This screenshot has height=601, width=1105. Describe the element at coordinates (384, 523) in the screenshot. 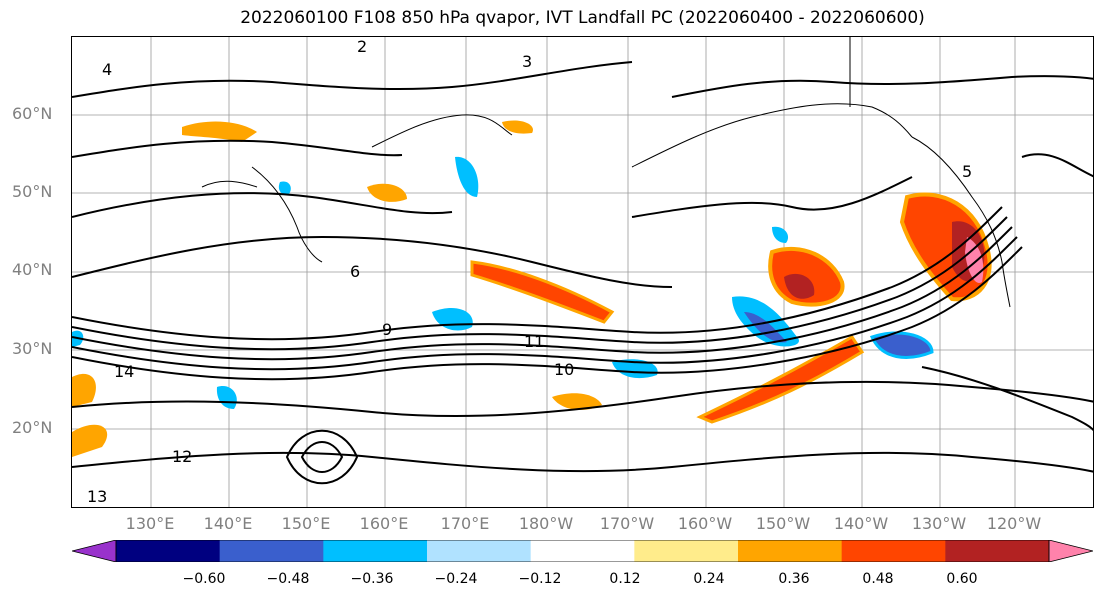

I see `lon-label: 160°E` at that location.